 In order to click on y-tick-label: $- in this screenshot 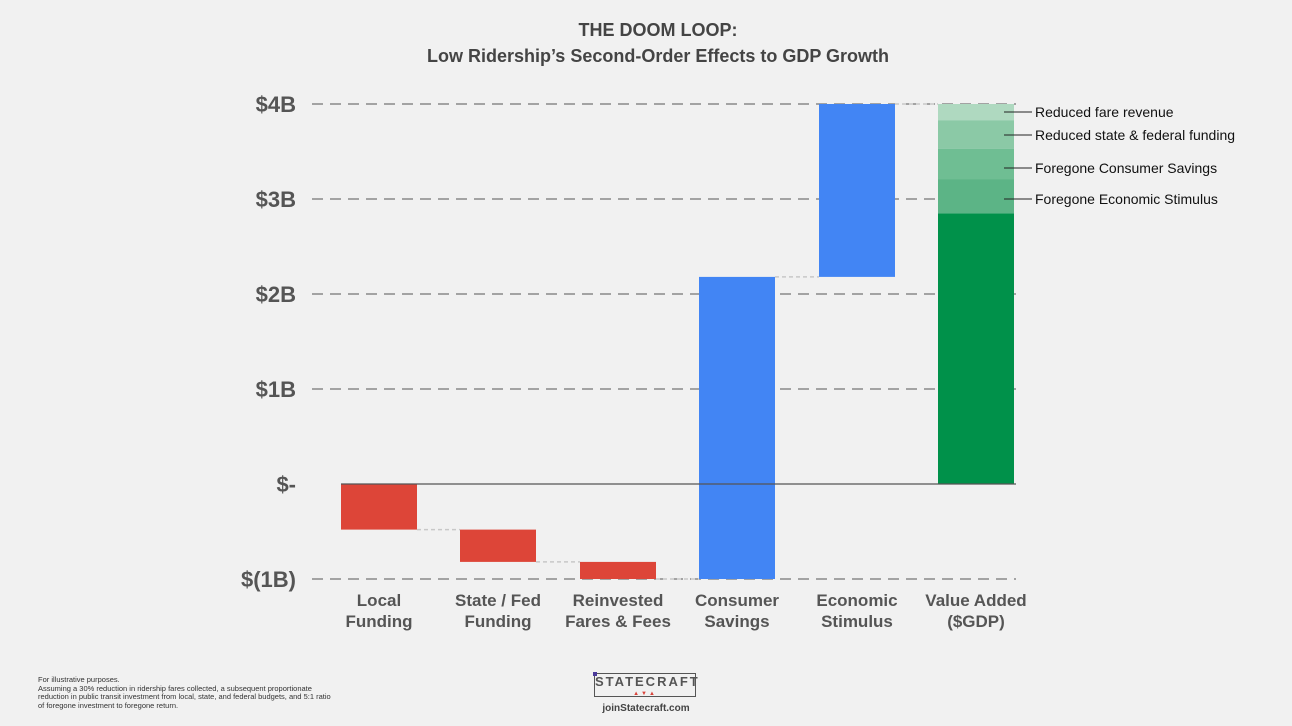, I will do `click(286, 484)`.